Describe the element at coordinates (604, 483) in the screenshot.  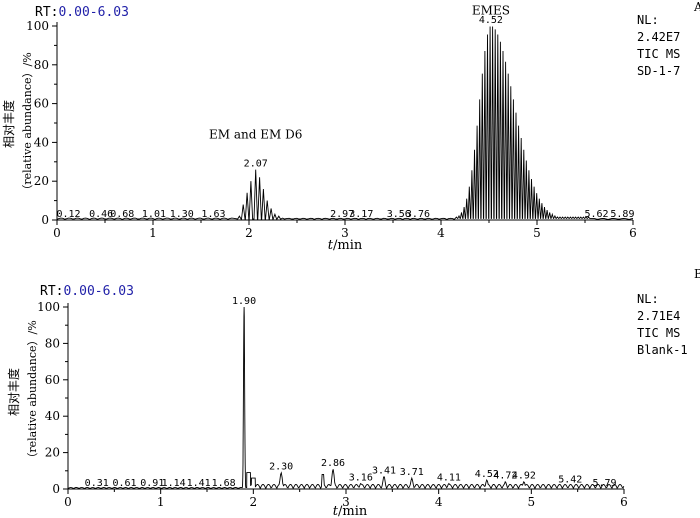
I see `panel-b-baseline-label: 5.79` at that location.